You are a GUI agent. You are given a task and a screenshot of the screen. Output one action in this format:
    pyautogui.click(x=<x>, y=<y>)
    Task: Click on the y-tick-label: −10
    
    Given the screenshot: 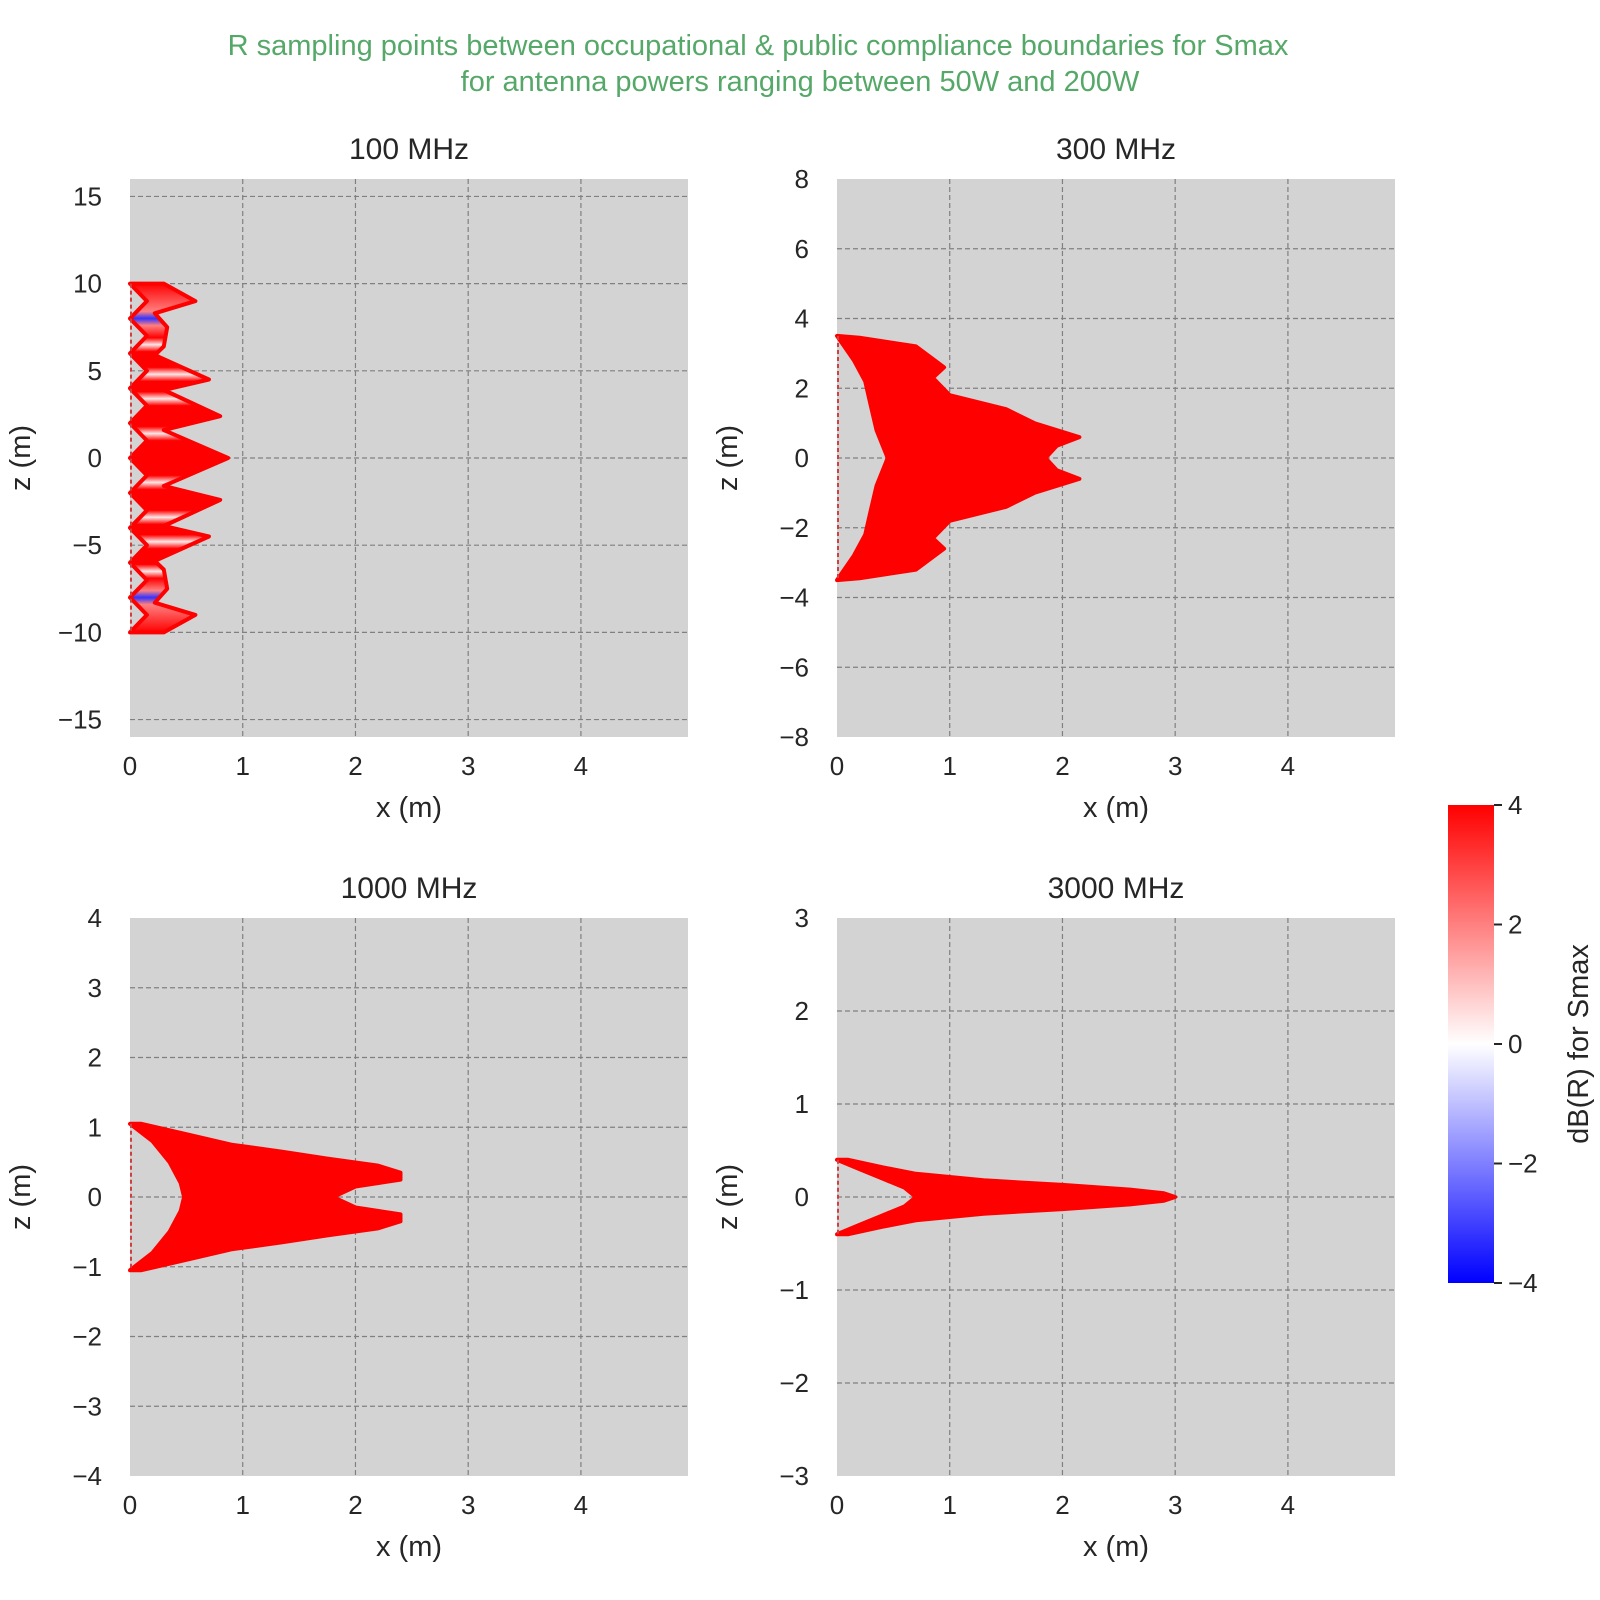 What is the action you would take?
    pyautogui.click(x=80, y=632)
    